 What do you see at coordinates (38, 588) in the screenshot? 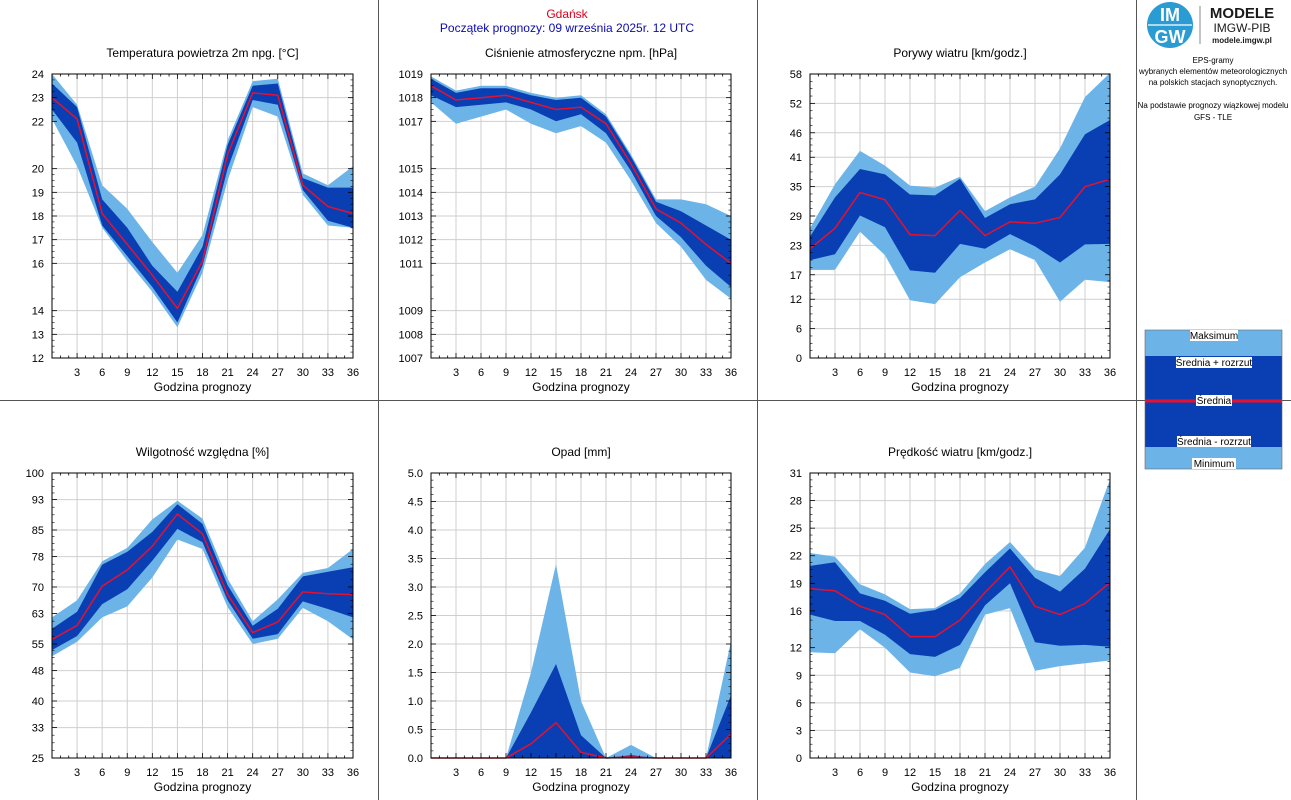
I see `y-tick-label: 70` at bounding box center [38, 588].